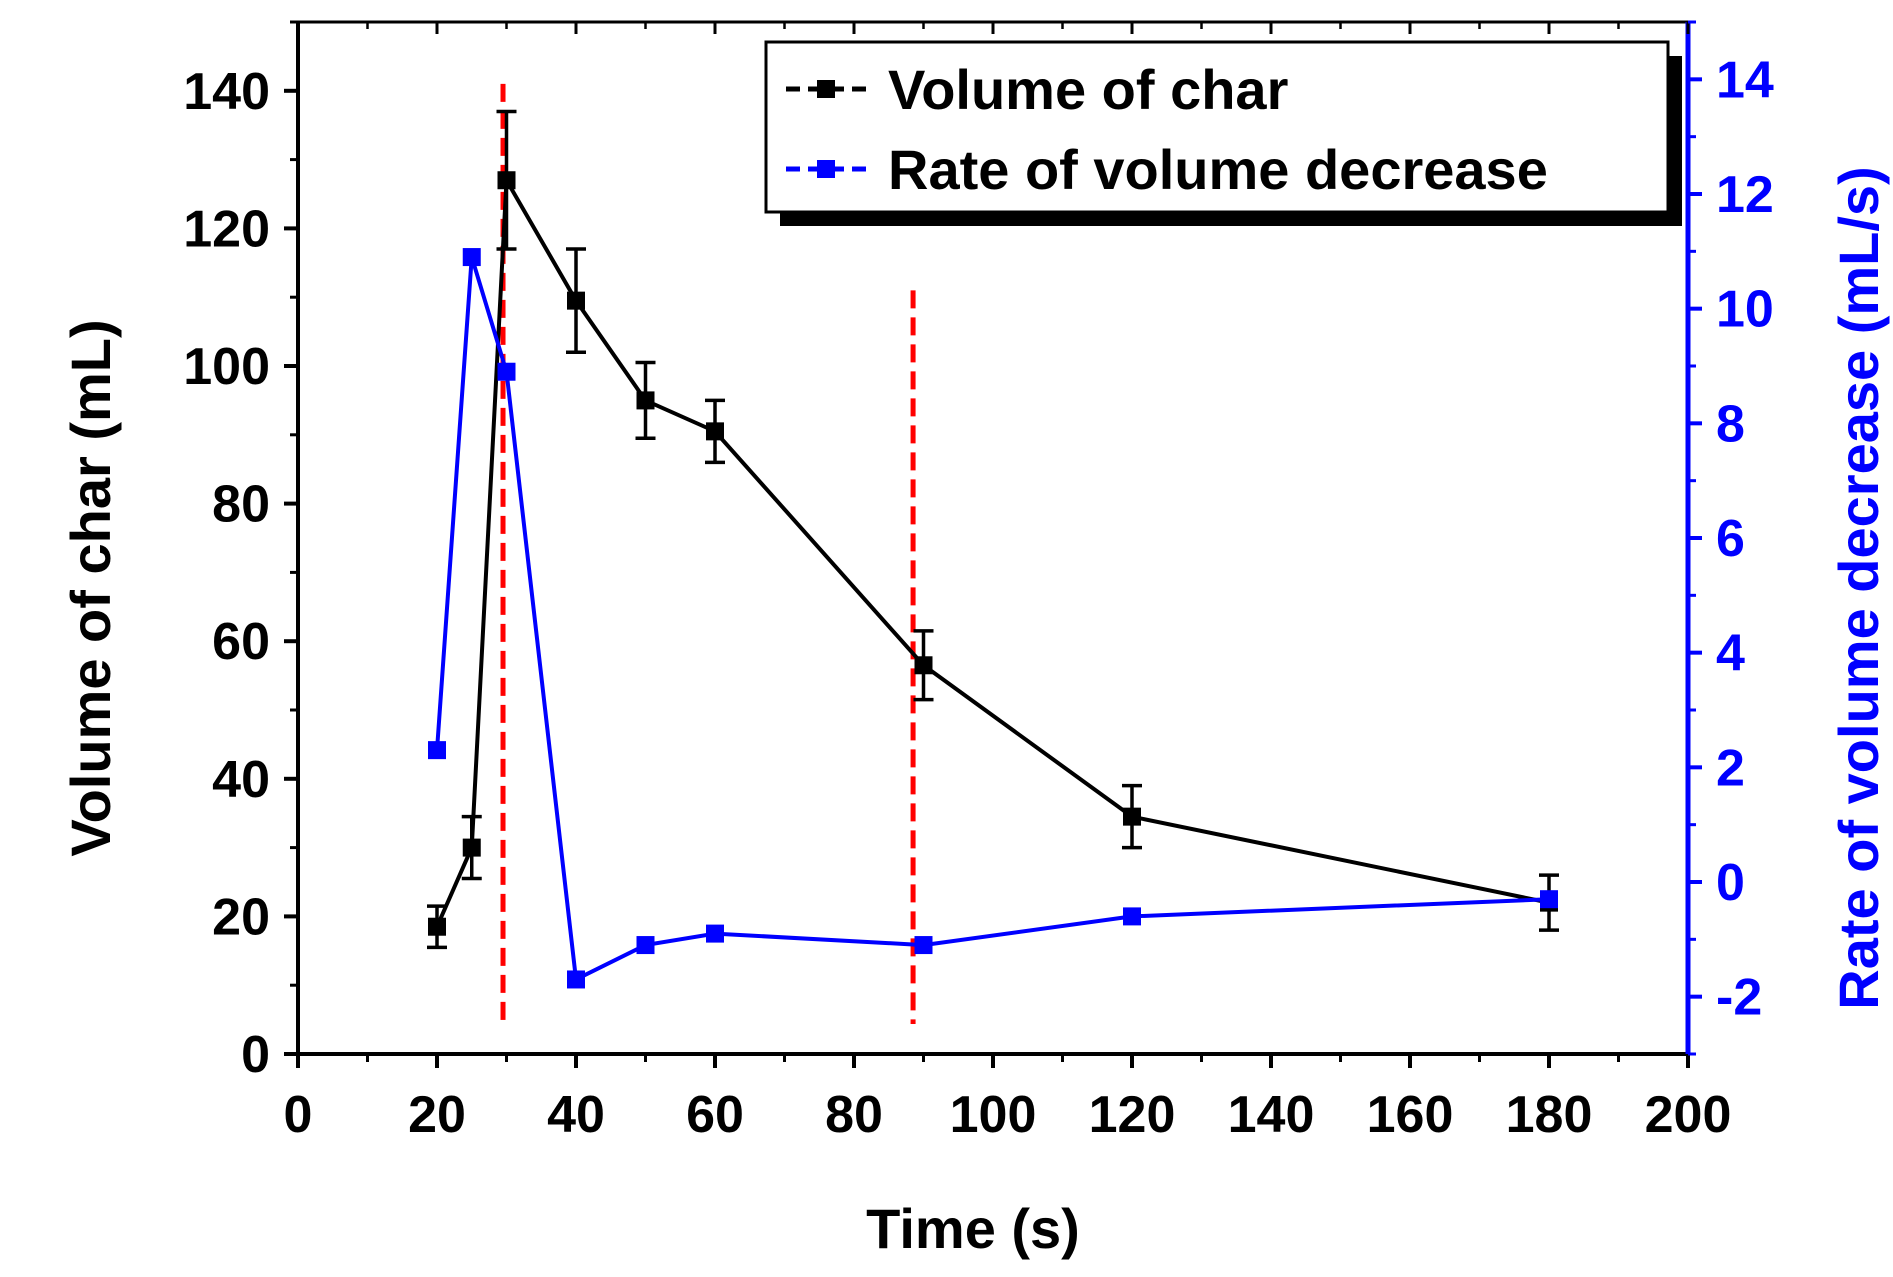 The image size is (1893, 1277). I want to click on y-tick-label: 0, so click(255, 1055).